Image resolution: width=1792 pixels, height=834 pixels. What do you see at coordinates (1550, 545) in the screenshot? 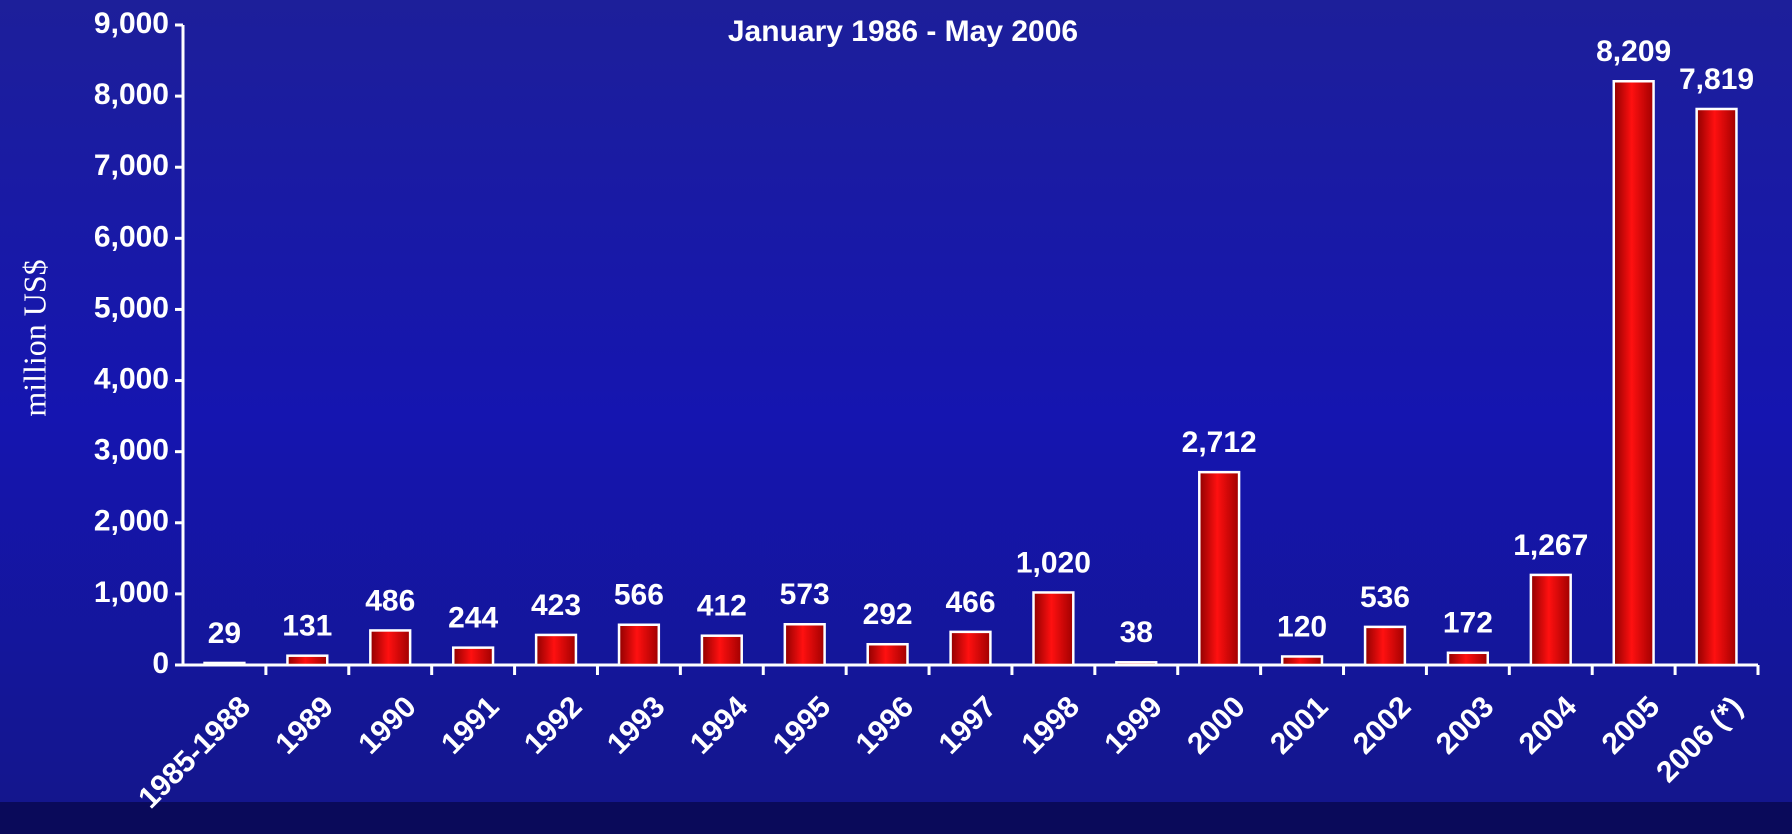
I see `data-label: 1,267` at bounding box center [1550, 545].